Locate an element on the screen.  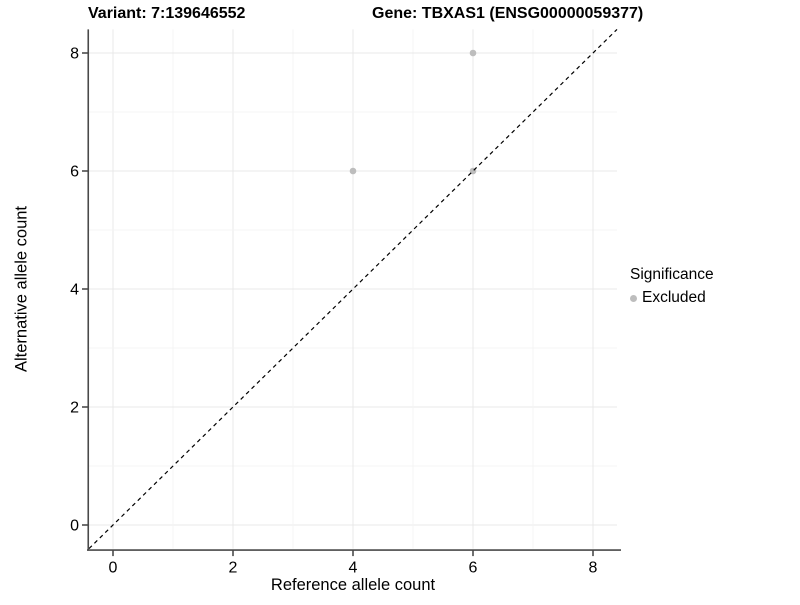
legend-item-excluded: Excluded is located at coordinates (672, 298).